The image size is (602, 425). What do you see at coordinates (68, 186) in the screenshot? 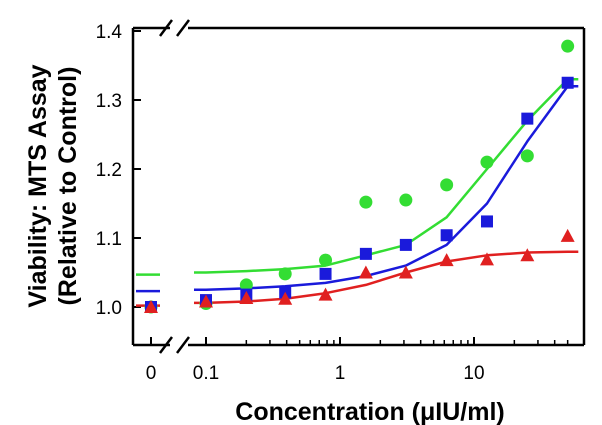
I see `y-axis-title-line2: (Relative to Control)` at bounding box center [68, 186].